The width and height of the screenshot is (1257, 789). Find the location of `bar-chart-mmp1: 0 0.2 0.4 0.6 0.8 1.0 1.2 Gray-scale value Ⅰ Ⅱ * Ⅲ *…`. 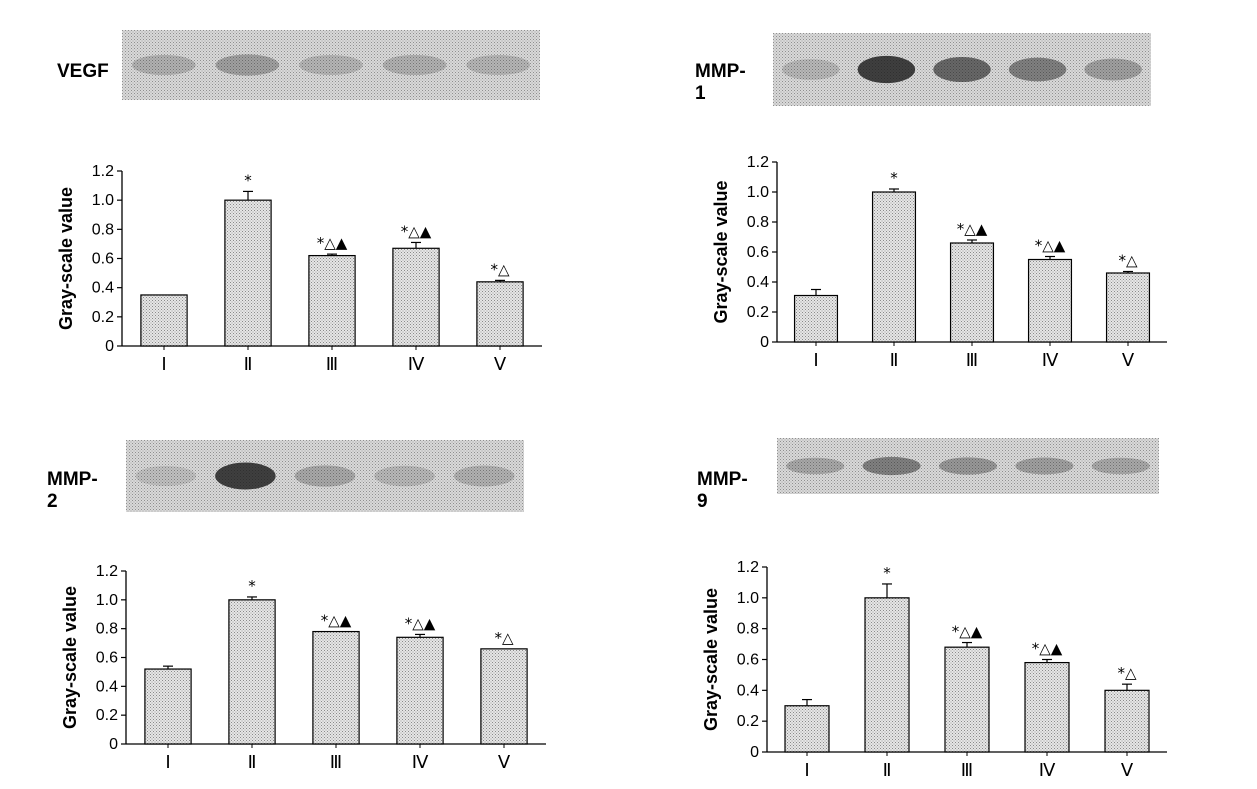

bar-chart-mmp1: 0 0.2 0.4 0.6 0.8 1.0 1.2 Gray-scale value Ⅰ Ⅱ * Ⅲ *… is located at coordinates (939, 262).